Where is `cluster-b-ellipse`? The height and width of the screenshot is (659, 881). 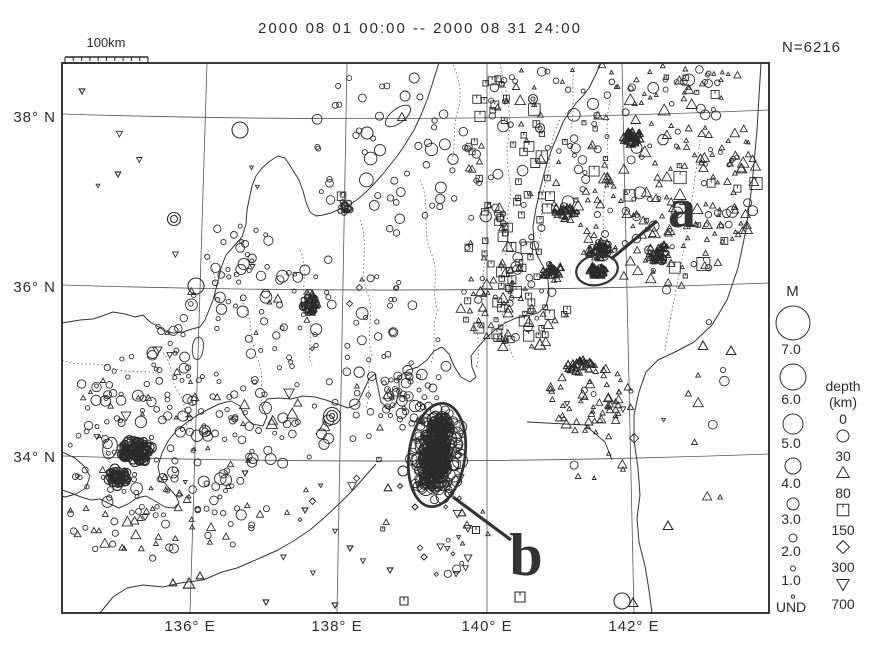 cluster-b-ellipse is located at coordinates (437, 455).